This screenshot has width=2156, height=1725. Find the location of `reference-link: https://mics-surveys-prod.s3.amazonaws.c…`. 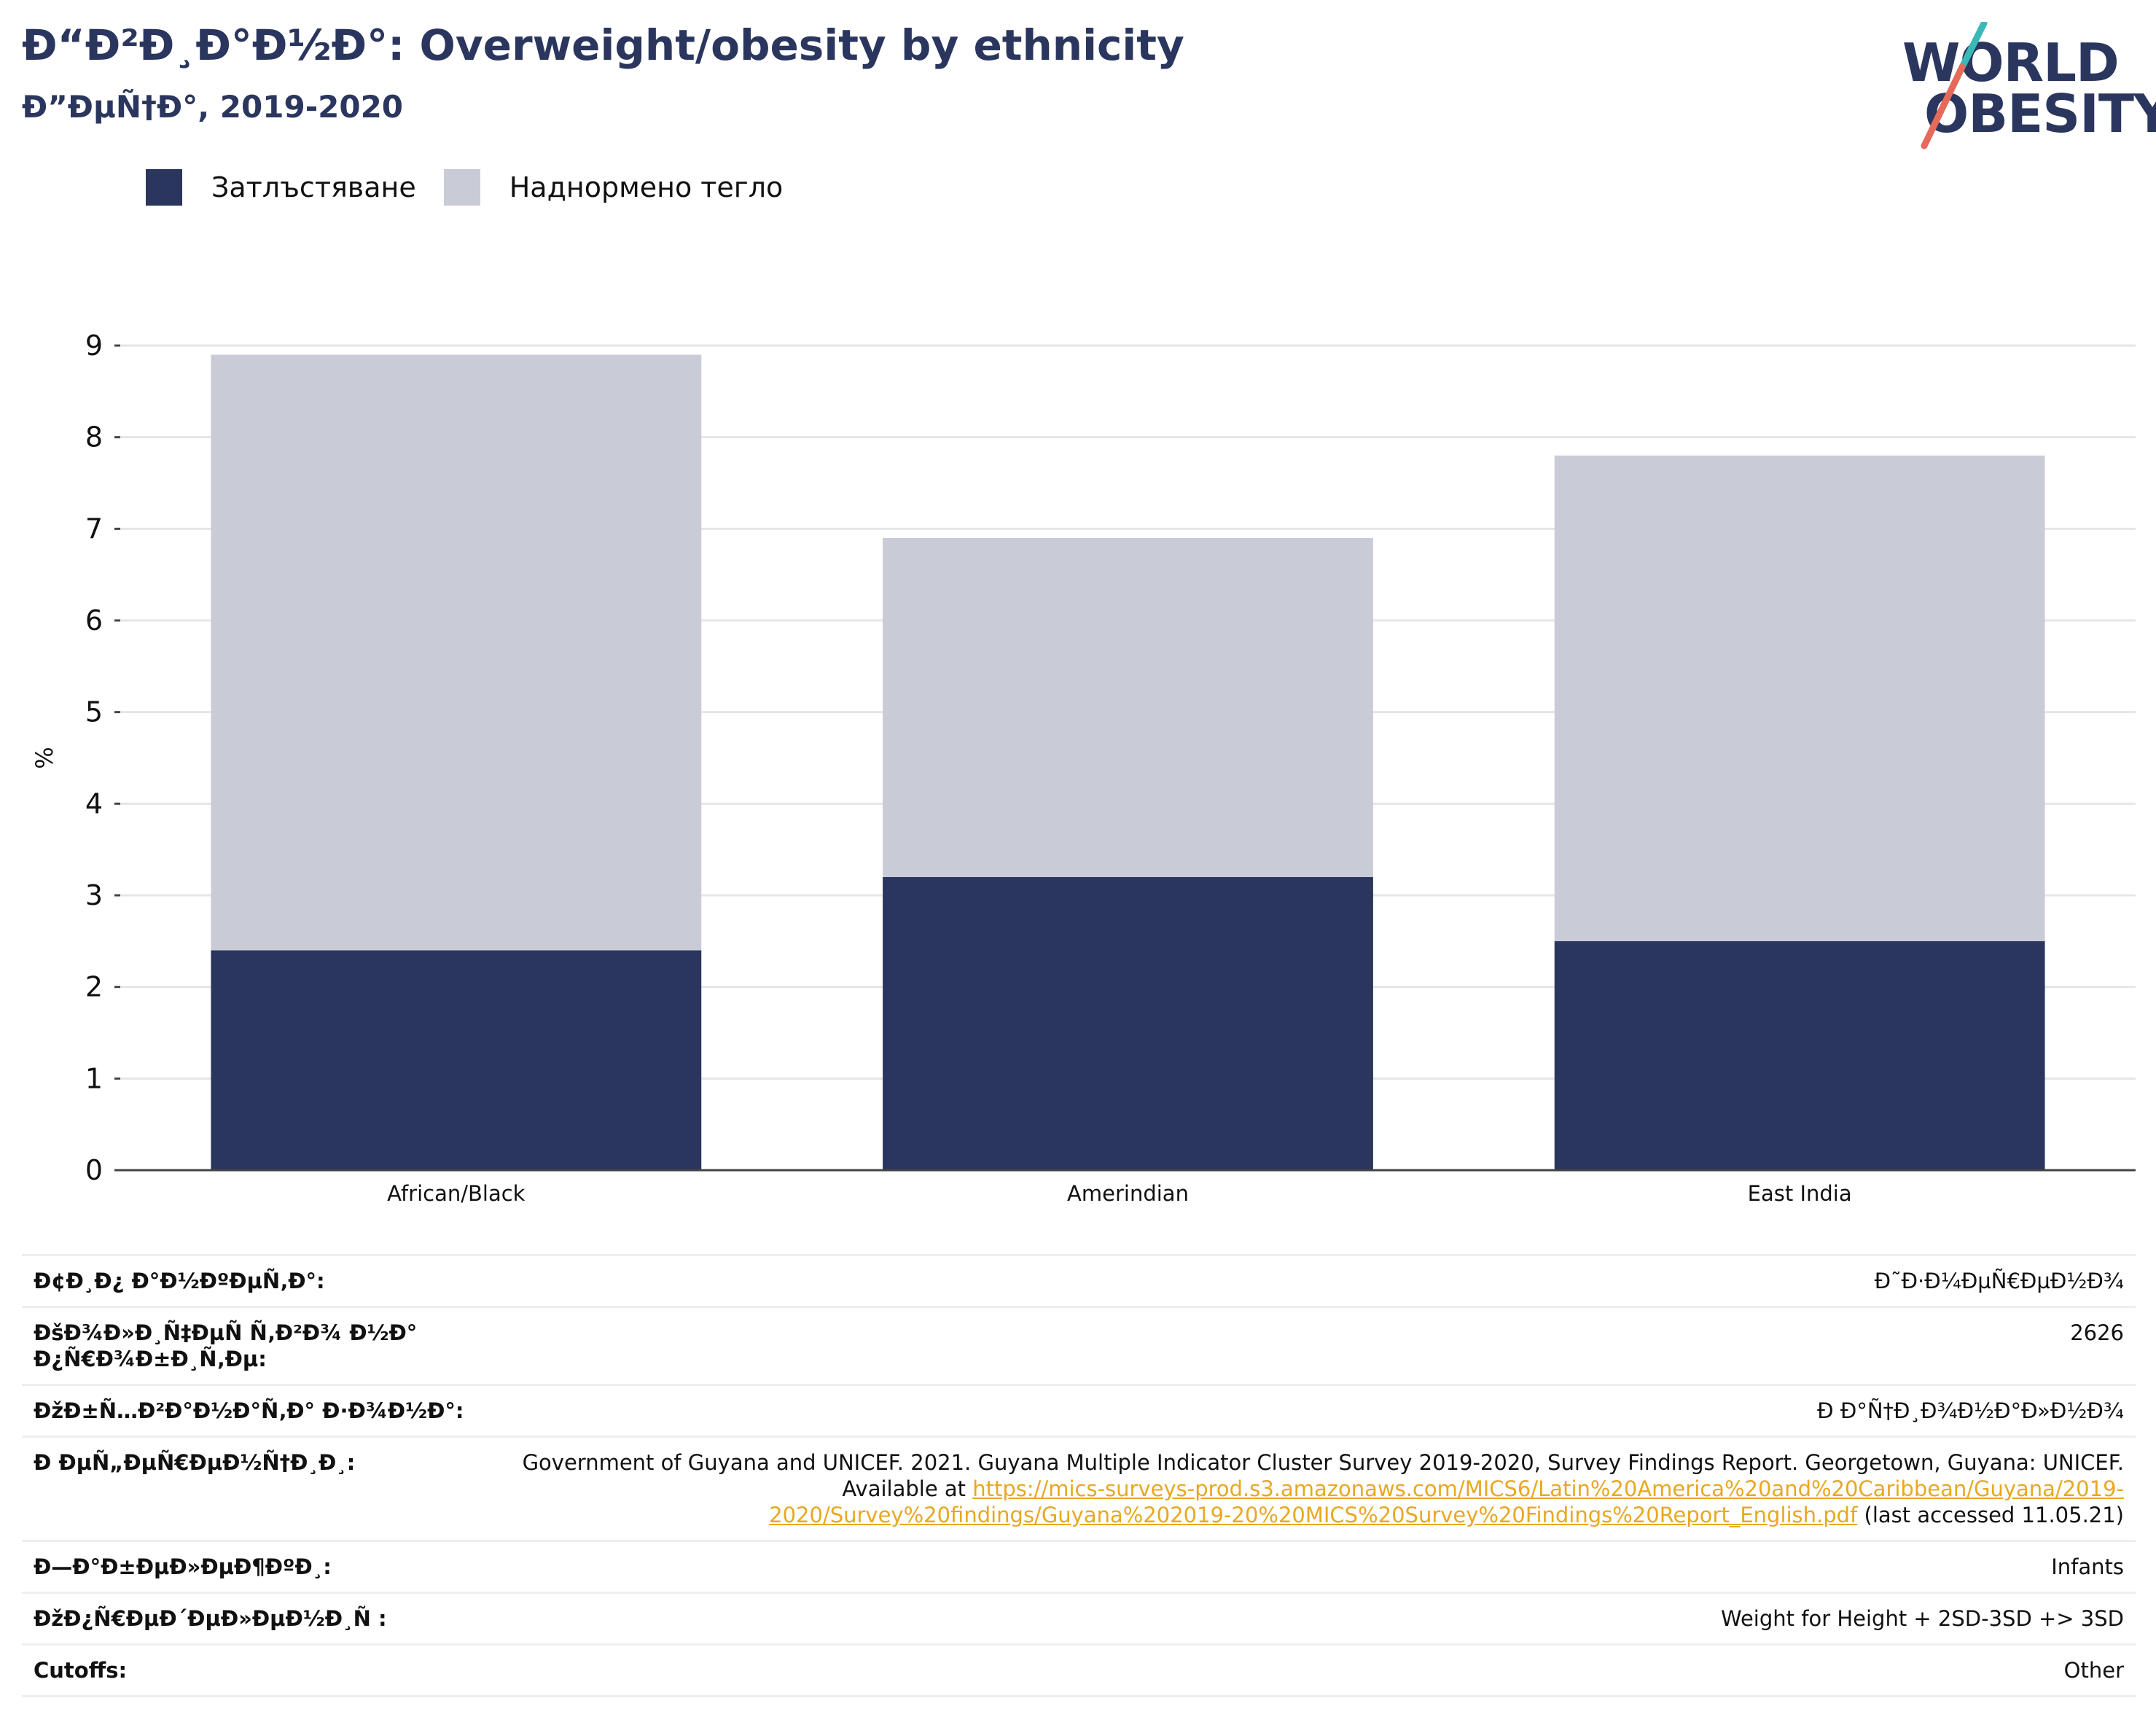

reference-link: https://mics-surveys-prod.s3.amazonaws.c… is located at coordinates (1447, 1502).